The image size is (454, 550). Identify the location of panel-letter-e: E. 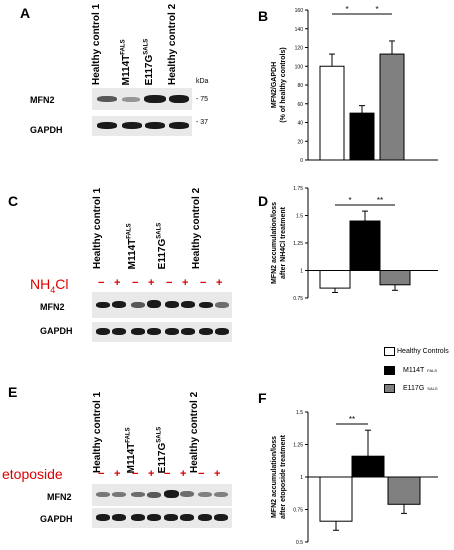
(13, 392).